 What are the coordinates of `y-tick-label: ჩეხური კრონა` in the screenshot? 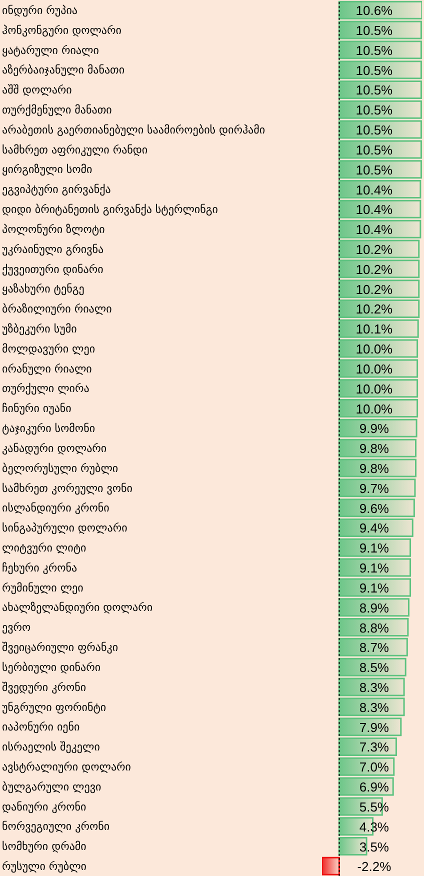 It's located at (40, 567).